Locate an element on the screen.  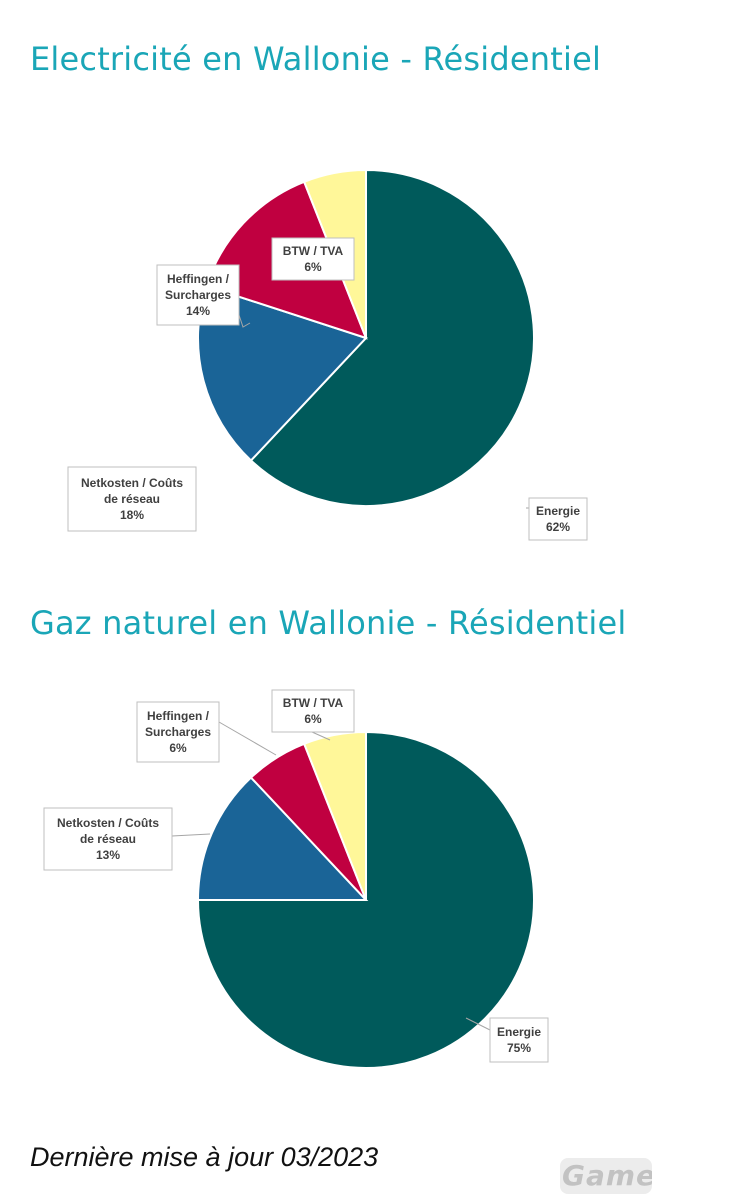
data-label-box-electricity-netkosten is located at coordinates (132, 499).